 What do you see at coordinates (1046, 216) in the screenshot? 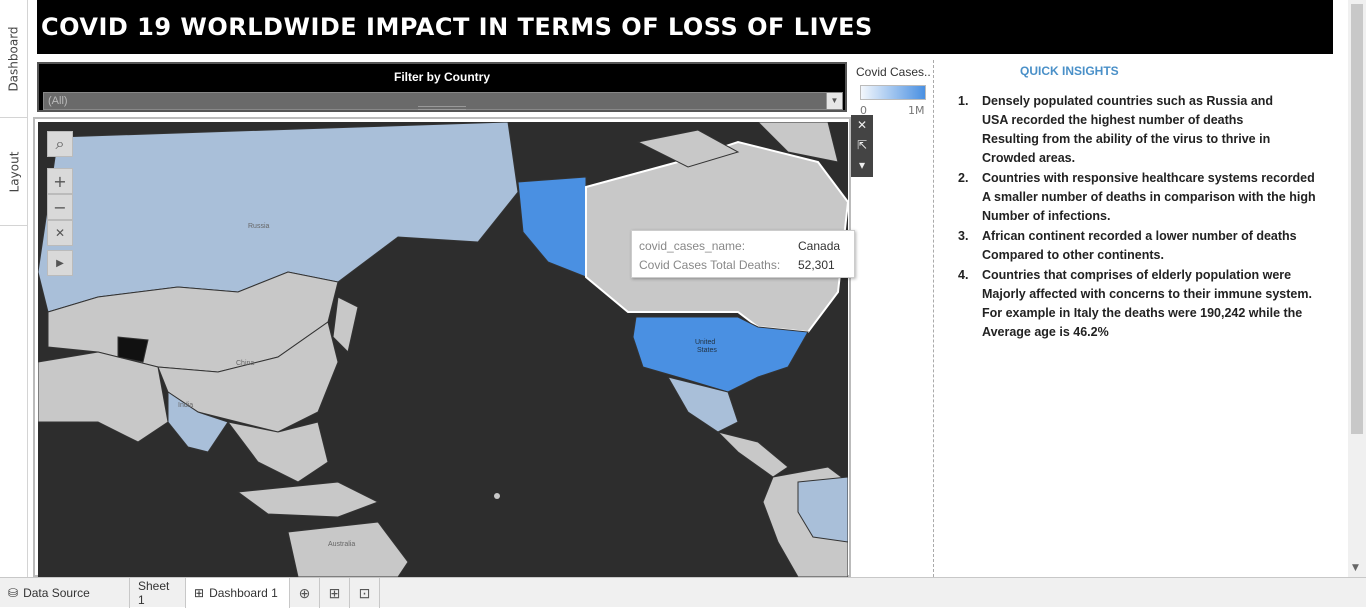
I see `insight-line: Number of infections.` at bounding box center [1046, 216].